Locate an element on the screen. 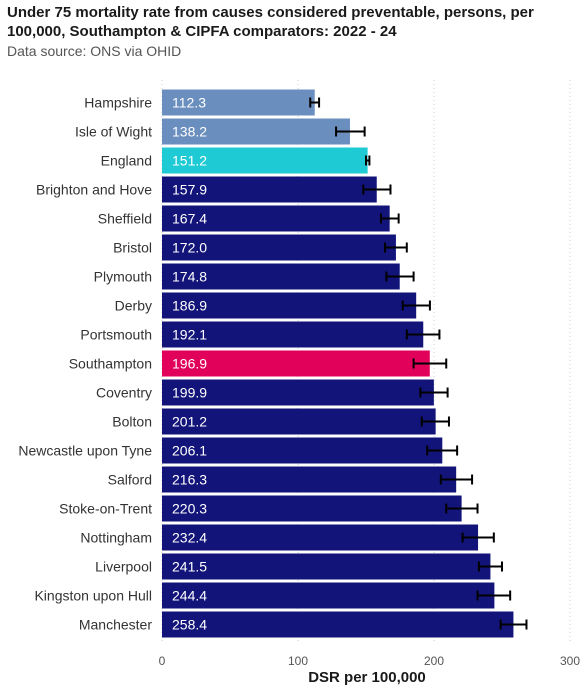 The width and height of the screenshot is (583, 687). x-tick-label: 100 is located at coordinates (298, 661).